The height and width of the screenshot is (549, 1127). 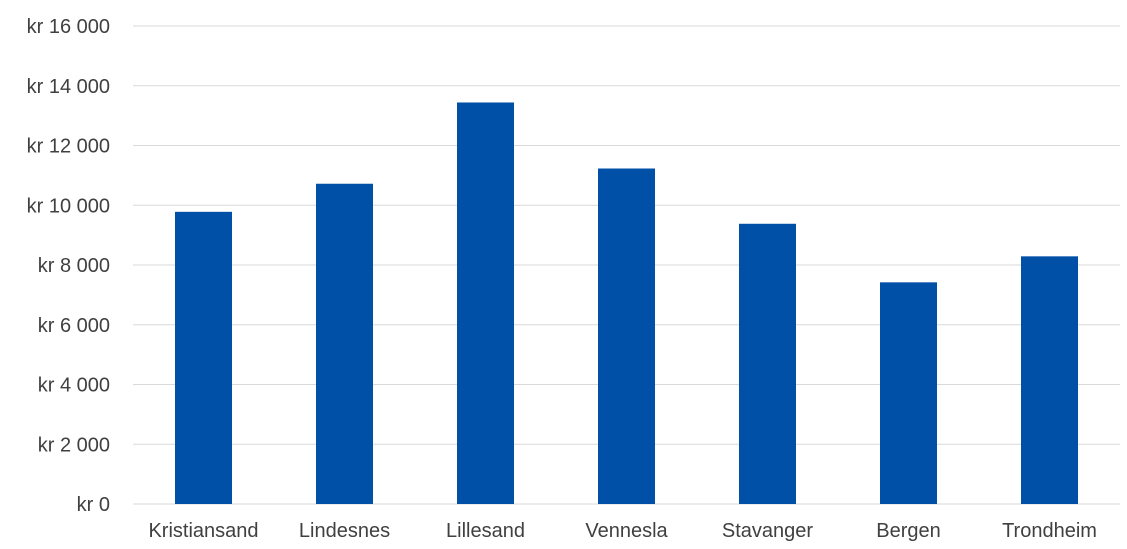 I want to click on bar-lillesand, so click(x=485, y=303).